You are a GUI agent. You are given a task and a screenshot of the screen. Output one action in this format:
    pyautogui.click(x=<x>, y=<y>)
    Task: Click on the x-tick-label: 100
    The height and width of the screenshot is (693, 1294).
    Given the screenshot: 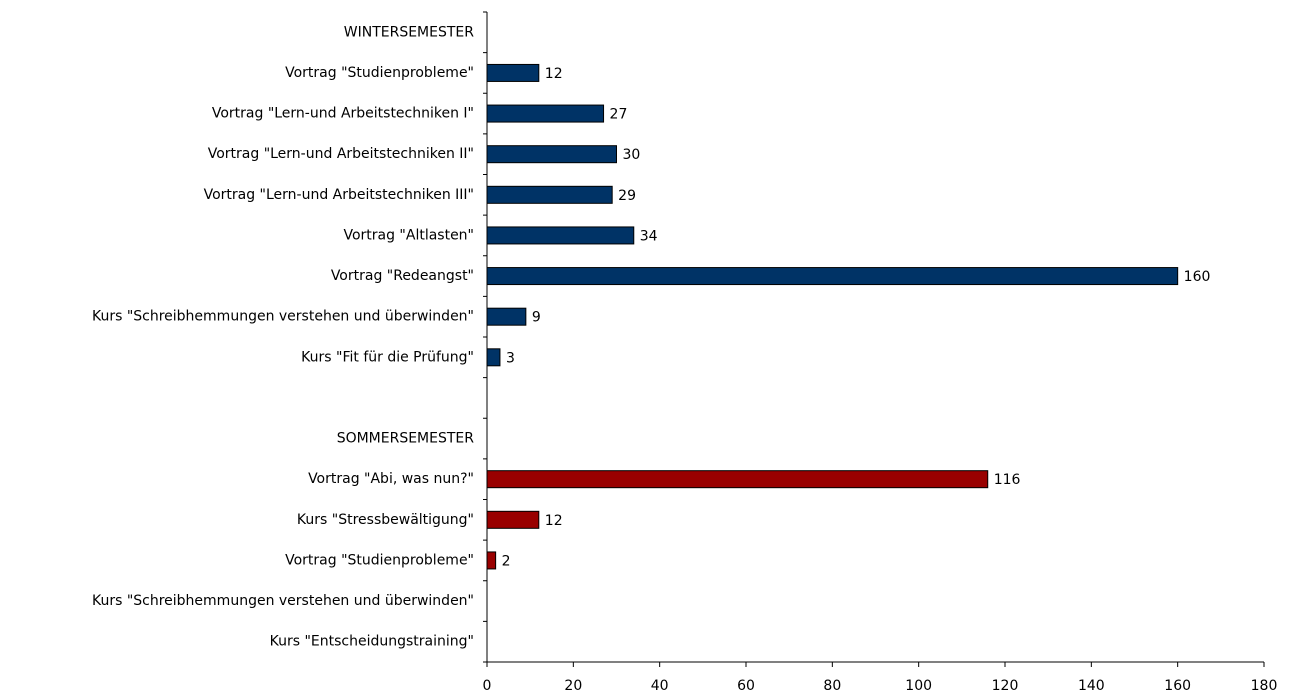 What is the action you would take?
    pyautogui.click(x=918, y=685)
    